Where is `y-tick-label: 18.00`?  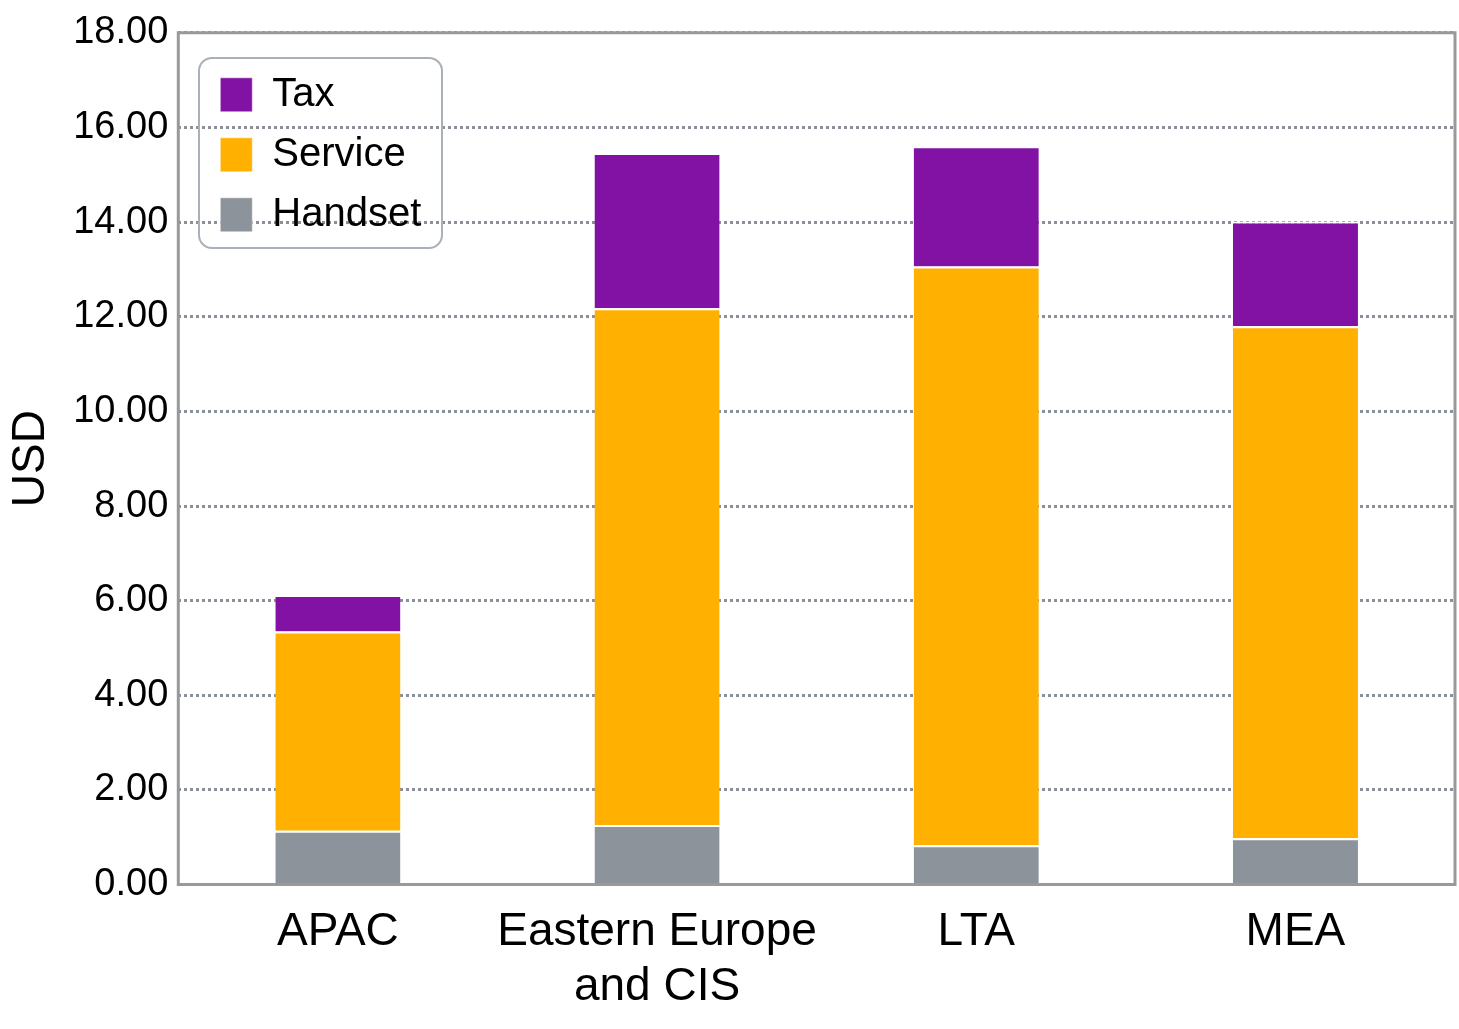
y-tick-label: 18.00 is located at coordinates (121, 30).